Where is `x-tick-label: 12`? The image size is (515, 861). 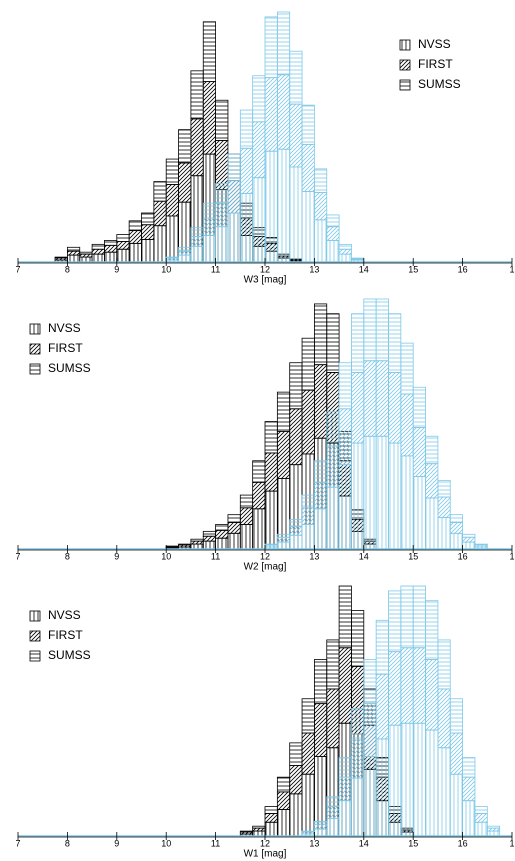 x-tick-label: 12 is located at coordinates (265, 269).